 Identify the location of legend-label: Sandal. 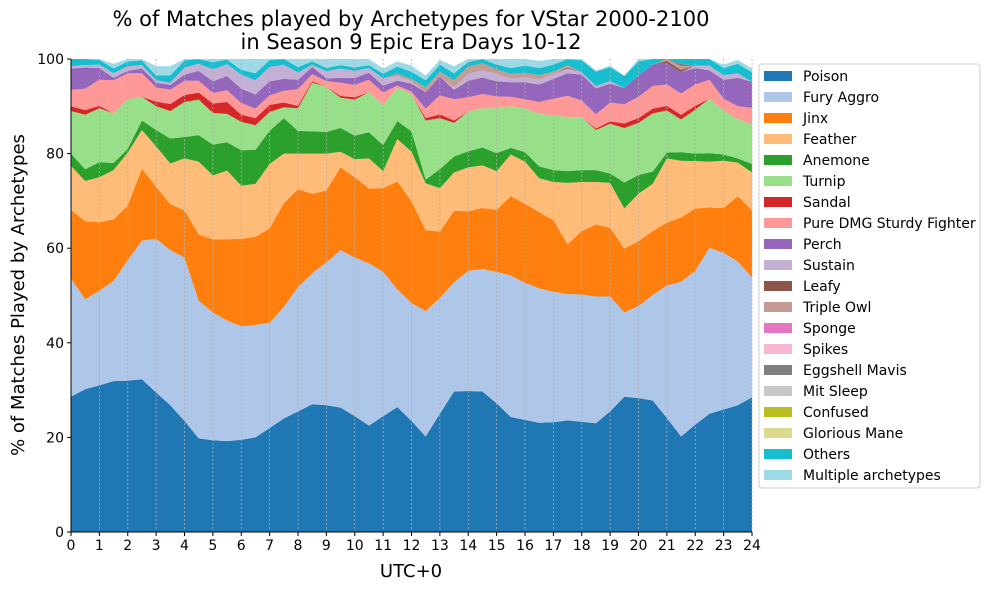
(827, 203).